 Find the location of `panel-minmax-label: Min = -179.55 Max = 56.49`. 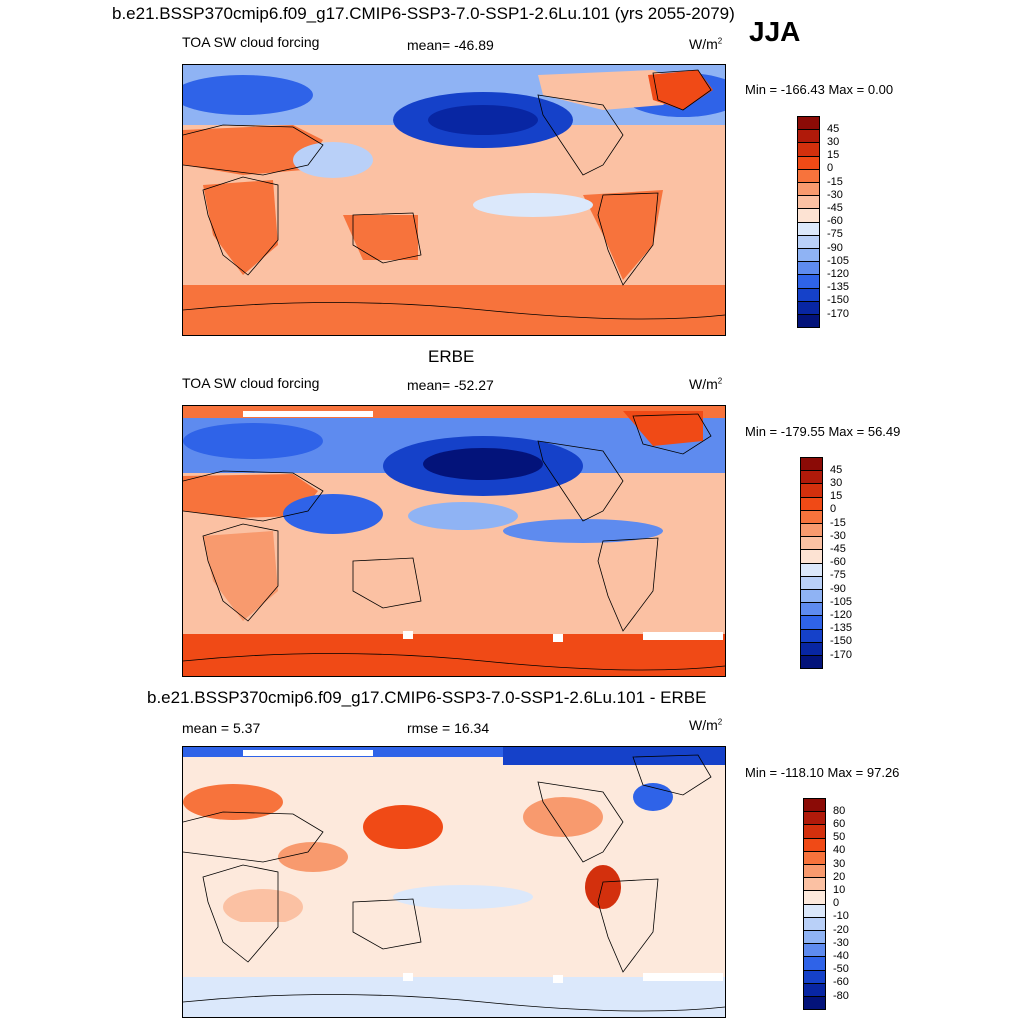

panel-minmax-label: Min = -179.55 Max = 56.49 is located at coordinates (823, 431).